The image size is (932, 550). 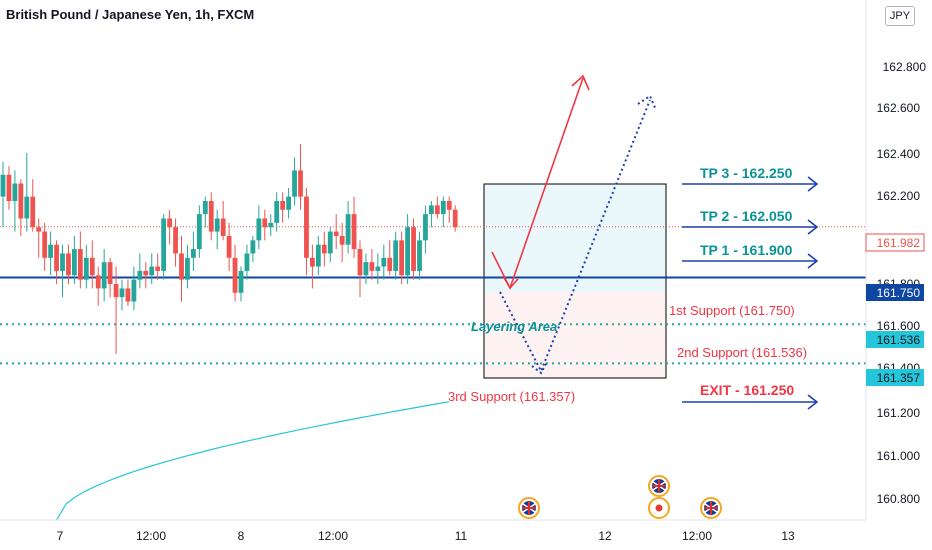 What do you see at coordinates (899, 108) in the screenshot?
I see `y-tick-label: 162.600` at bounding box center [899, 108].